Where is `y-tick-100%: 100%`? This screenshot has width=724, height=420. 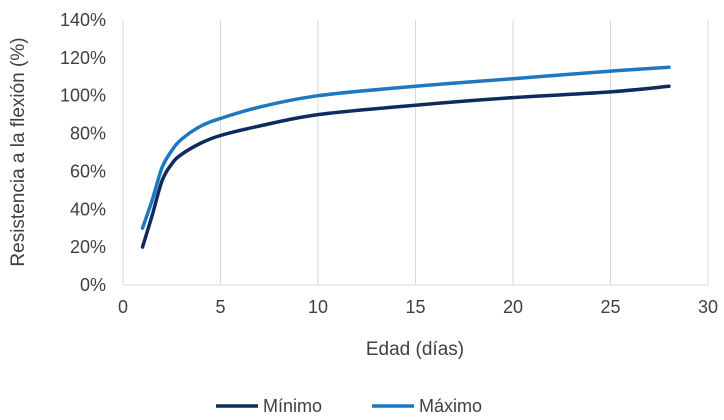
y-tick-100%: 100% is located at coordinates (83, 96).